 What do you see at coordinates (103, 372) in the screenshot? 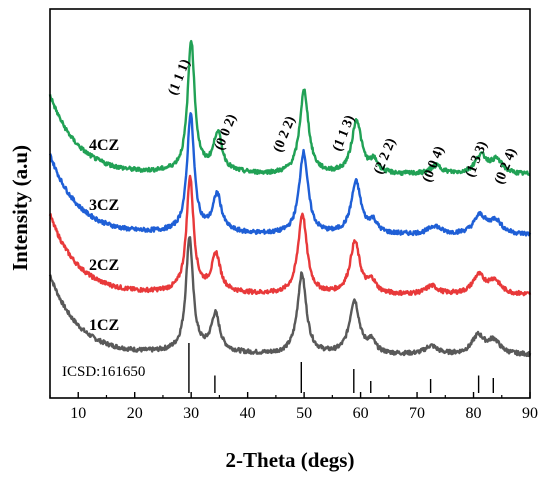
I see `reference-label: ICSD:161650` at bounding box center [103, 372].